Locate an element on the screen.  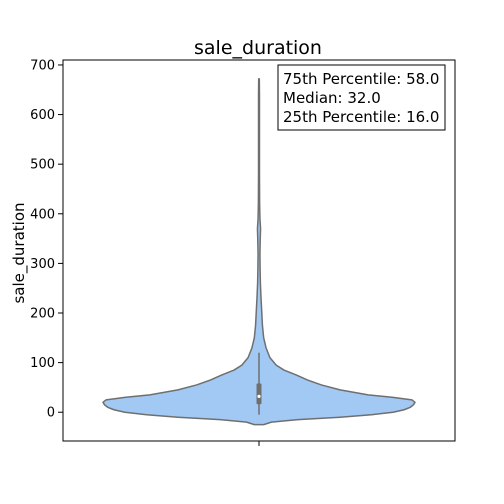
y-tick-label: 300 is located at coordinates (42, 264).